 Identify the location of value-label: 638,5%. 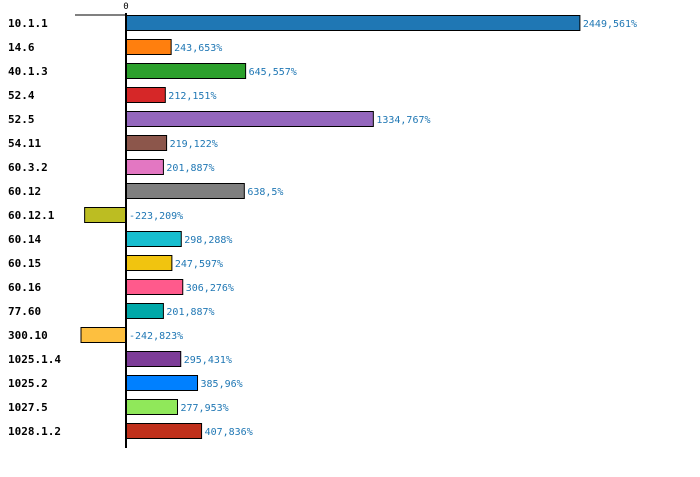
(265, 192).